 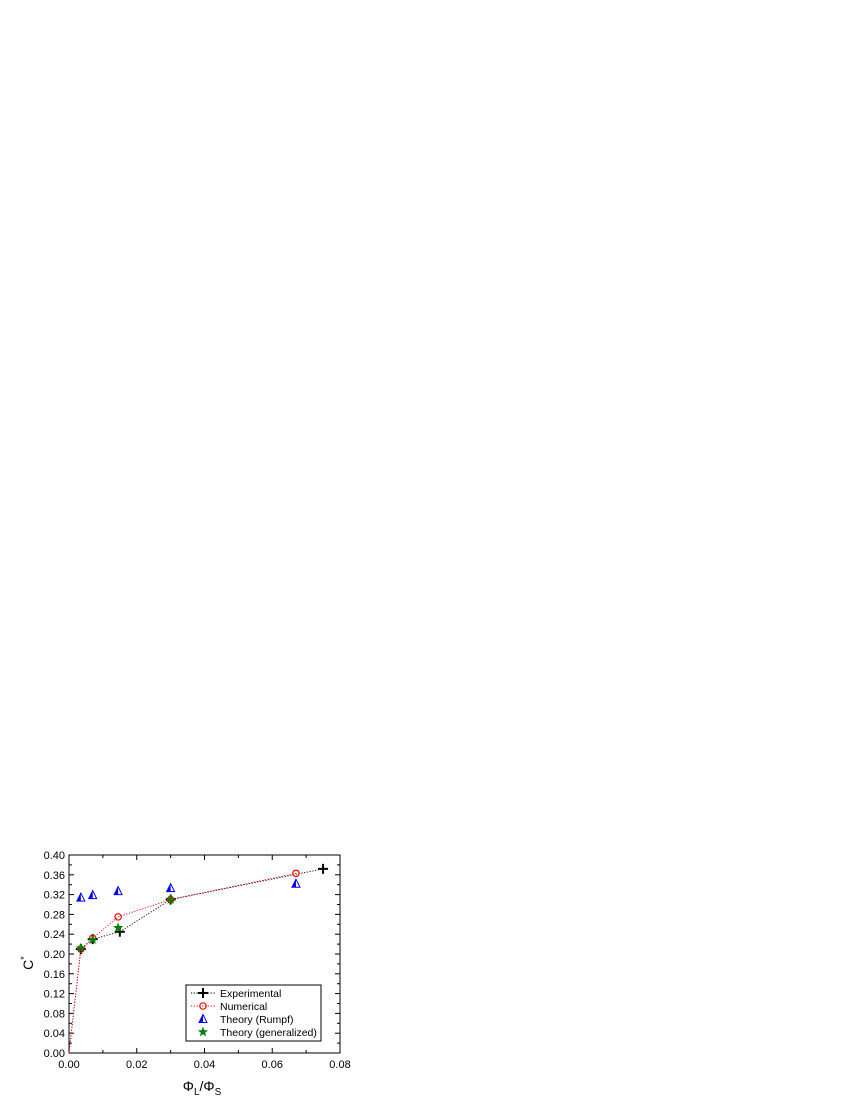 What do you see at coordinates (136, 1065) in the screenshot?
I see `x-tick-label: 0.02` at bounding box center [136, 1065].